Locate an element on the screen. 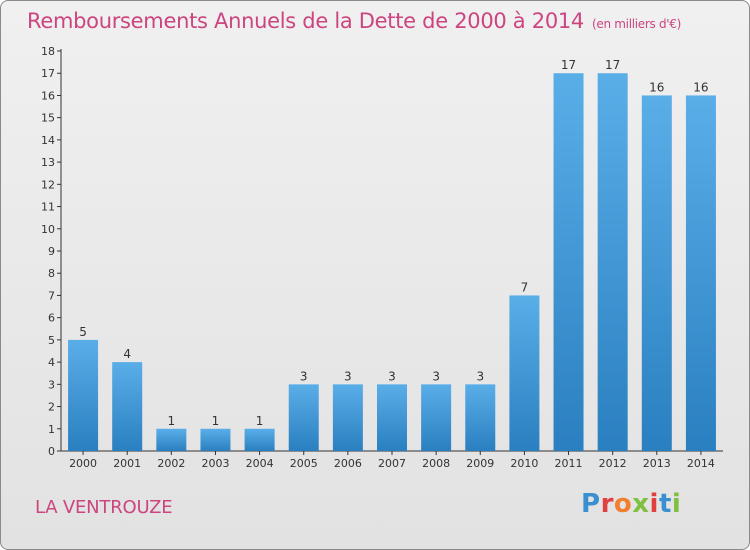 This screenshot has height=550, width=750. data-label-2007: 3 is located at coordinates (392, 376).